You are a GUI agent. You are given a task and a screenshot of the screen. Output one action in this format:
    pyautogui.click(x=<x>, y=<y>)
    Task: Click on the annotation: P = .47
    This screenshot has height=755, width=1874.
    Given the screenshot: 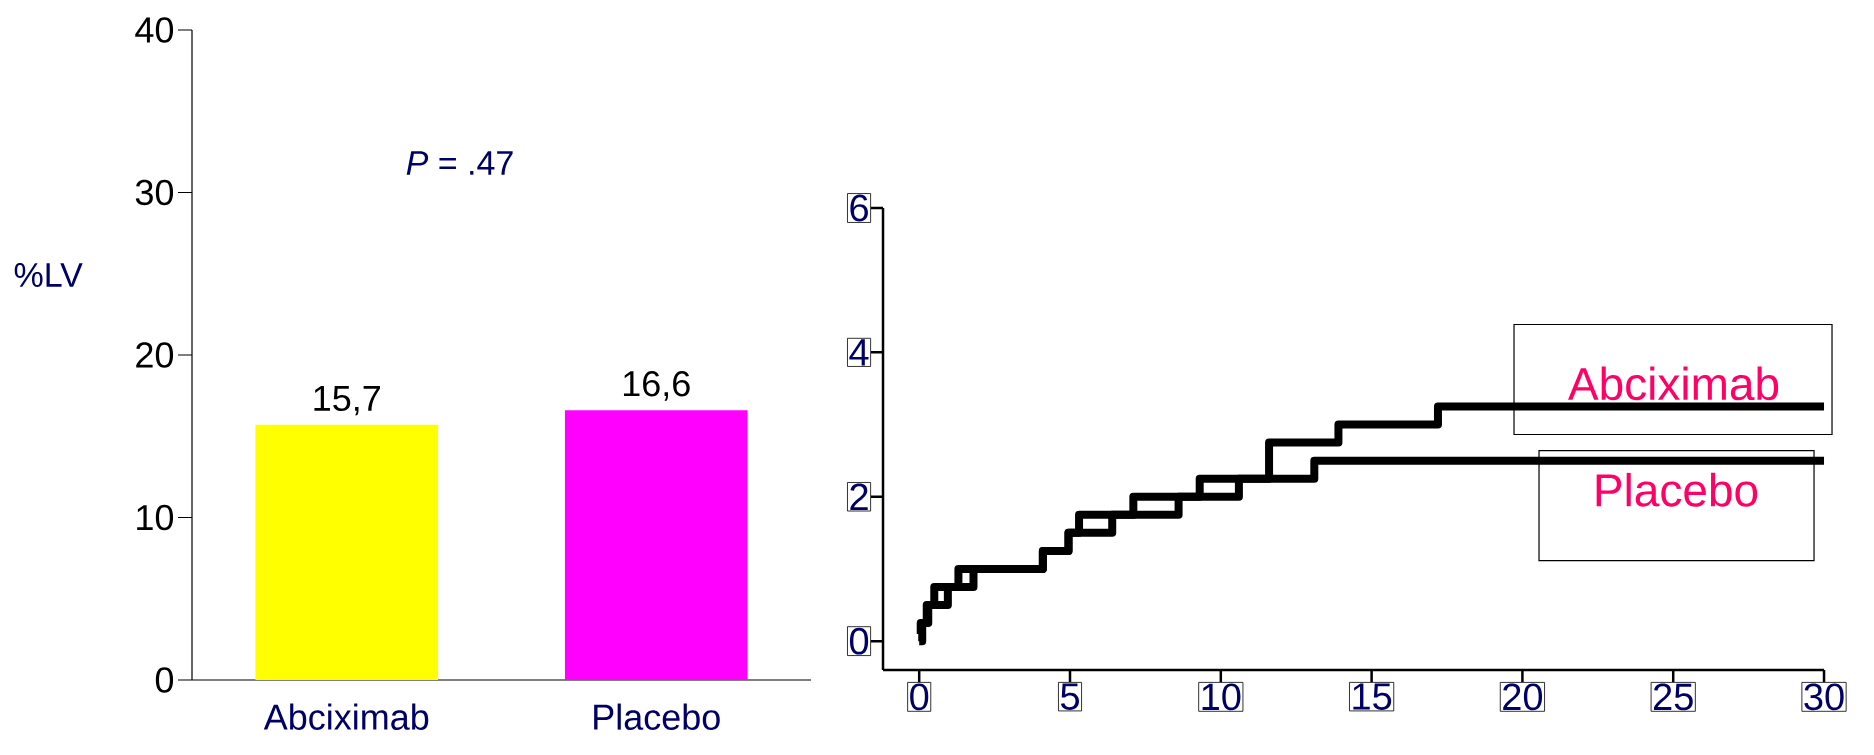 What is the action you would take?
    pyautogui.click(x=459, y=163)
    